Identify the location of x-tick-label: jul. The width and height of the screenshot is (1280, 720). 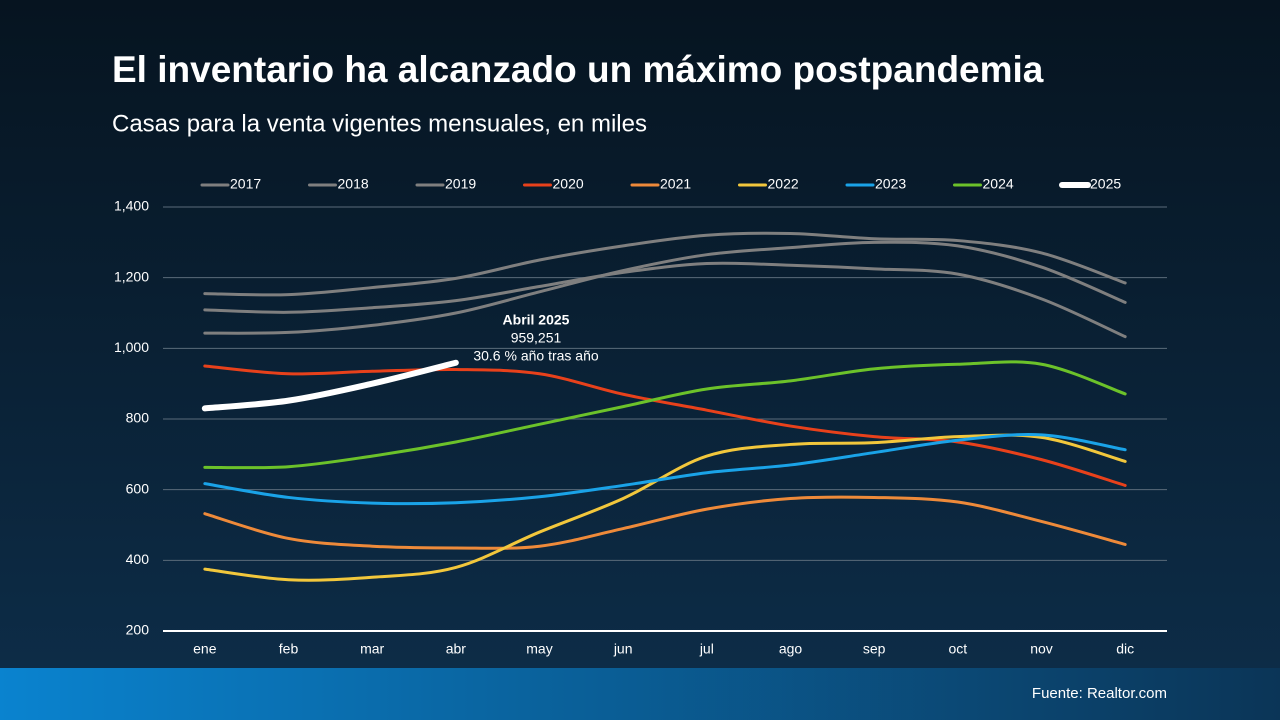
(706, 649).